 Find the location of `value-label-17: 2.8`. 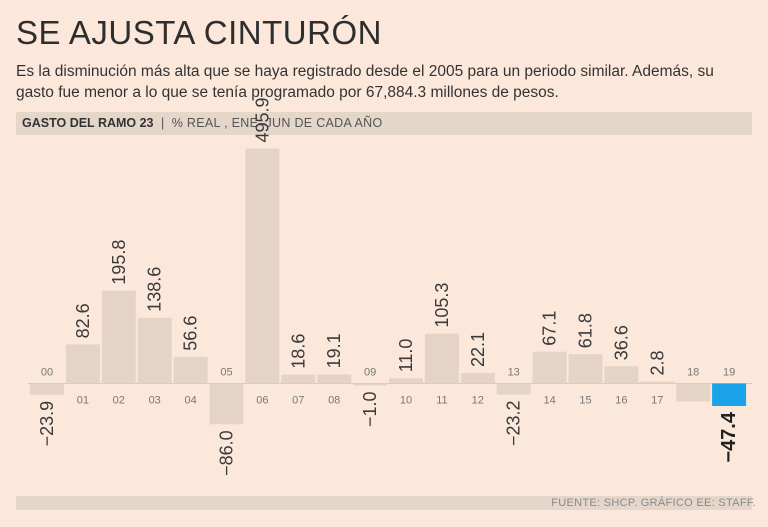

value-label-17: 2.8 is located at coordinates (657, 362).